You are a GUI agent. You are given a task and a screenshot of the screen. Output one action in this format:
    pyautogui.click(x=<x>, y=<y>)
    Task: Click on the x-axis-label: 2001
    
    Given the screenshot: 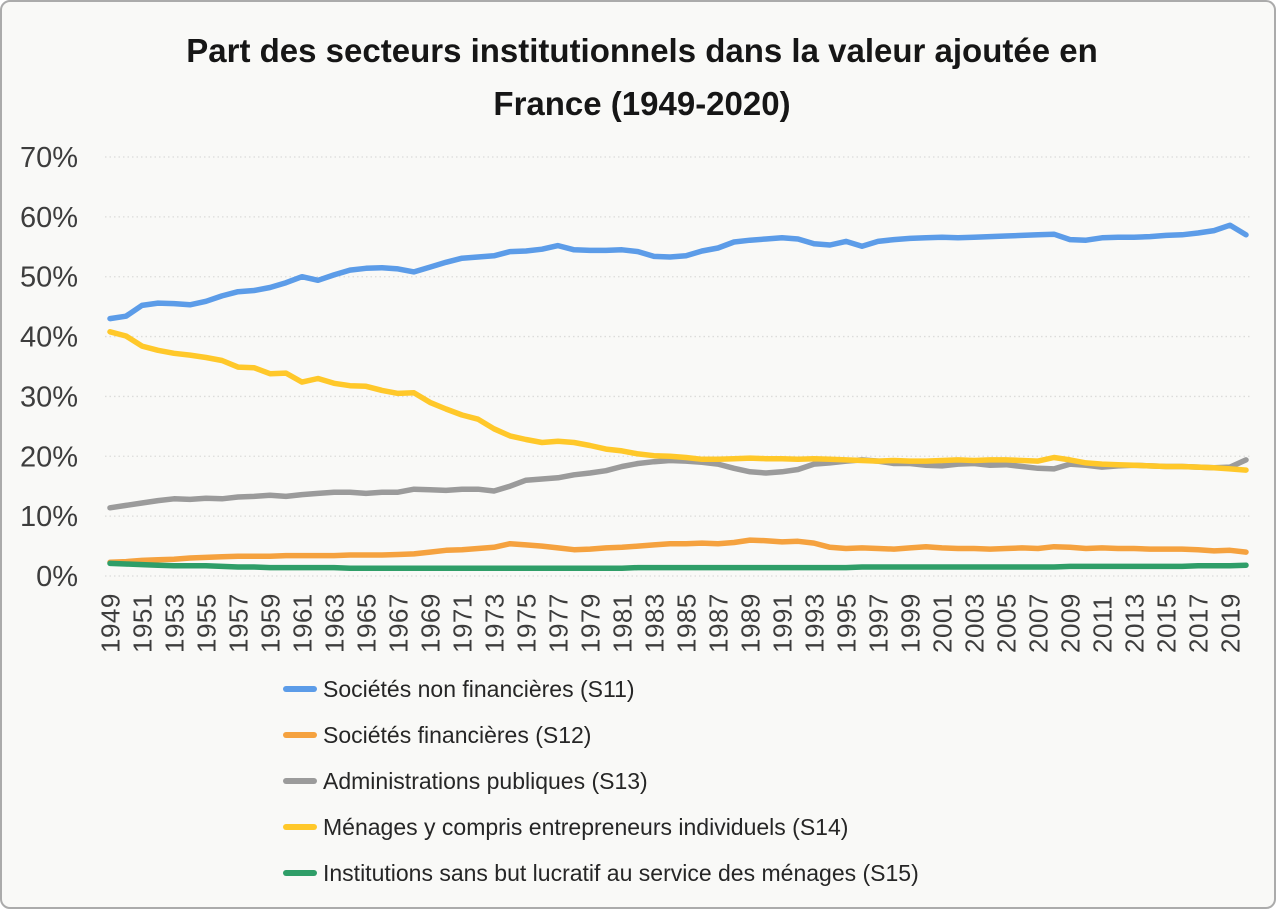 What is the action you would take?
    pyautogui.click(x=943, y=623)
    